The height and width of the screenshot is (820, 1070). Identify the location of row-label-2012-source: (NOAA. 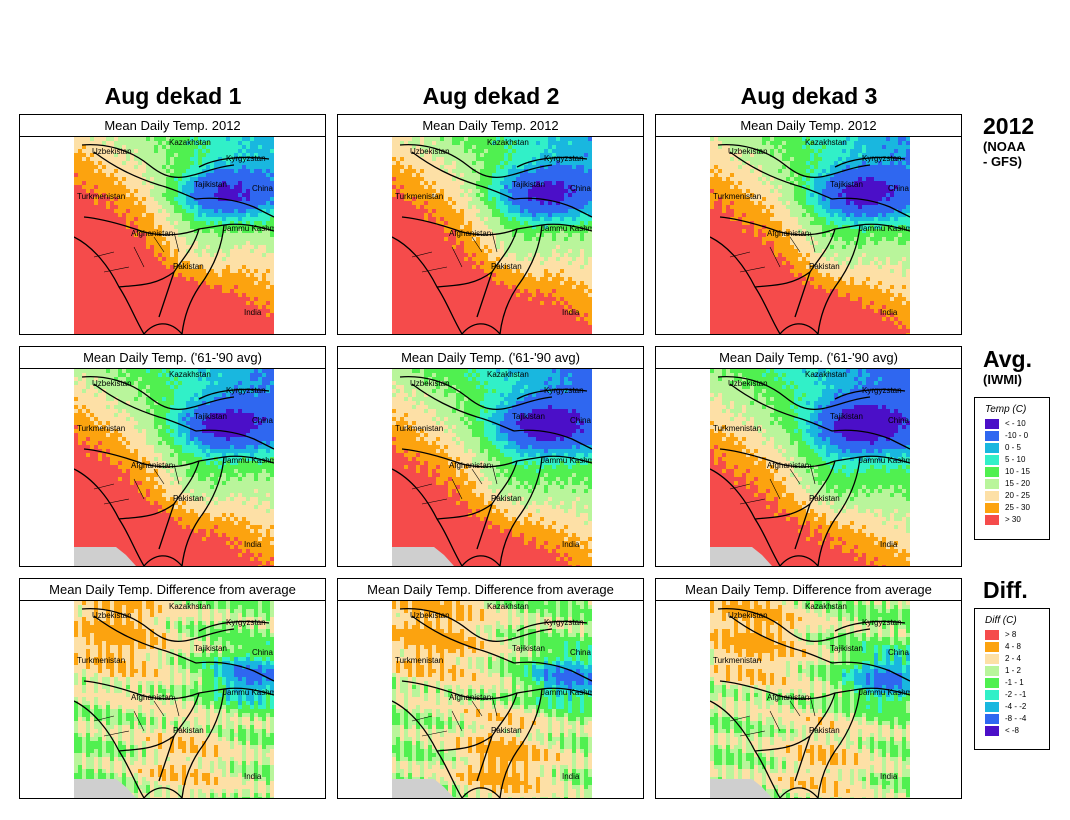
(1008, 146).